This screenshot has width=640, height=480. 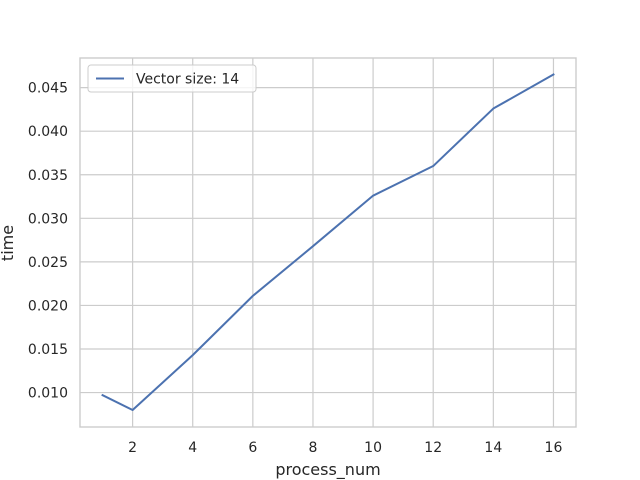 I want to click on x-tick-label: 4, so click(x=192, y=448).